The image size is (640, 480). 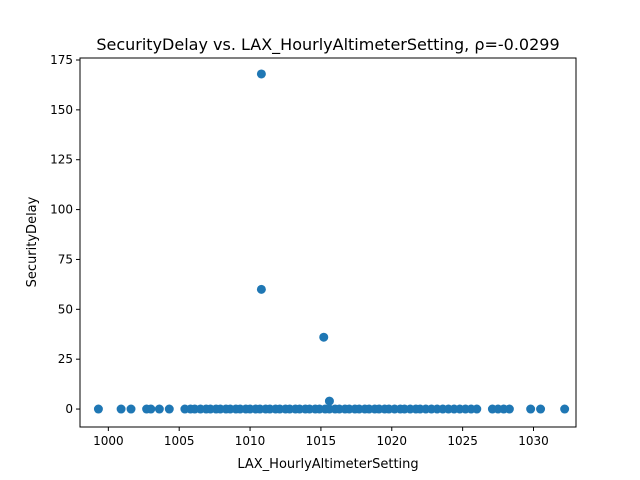 What do you see at coordinates (179, 441) in the screenshot?
I see `x-tick-label: 1005` at bounding box center [179, 441].